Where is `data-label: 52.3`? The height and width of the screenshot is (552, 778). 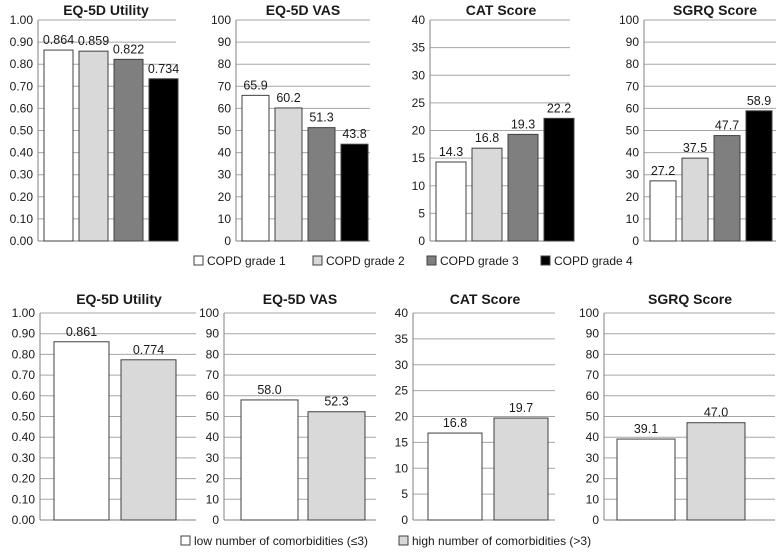
data-label: 52.3 is located at coordinates (336, 402).